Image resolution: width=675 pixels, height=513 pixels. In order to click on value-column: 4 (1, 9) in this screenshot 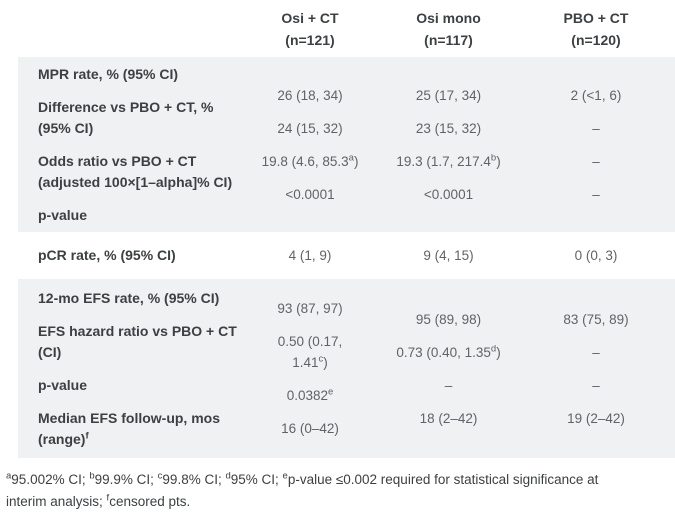, I will do `click(310, 255)`.